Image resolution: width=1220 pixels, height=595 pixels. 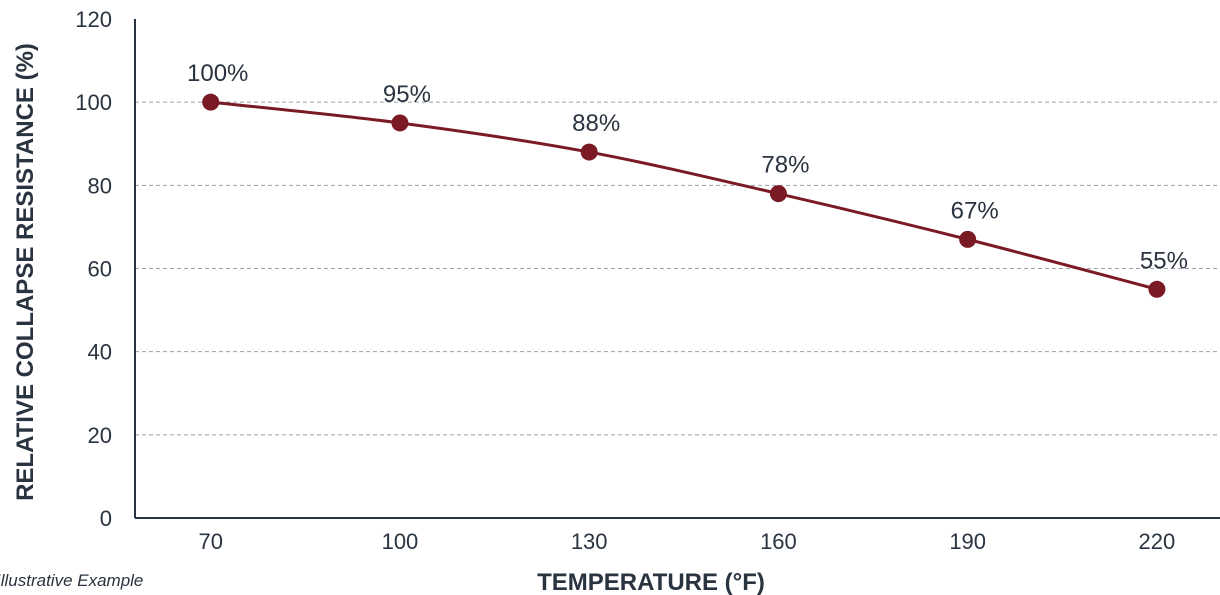 I want to click on x-tick-label: 100, so click(x=400, y=541).